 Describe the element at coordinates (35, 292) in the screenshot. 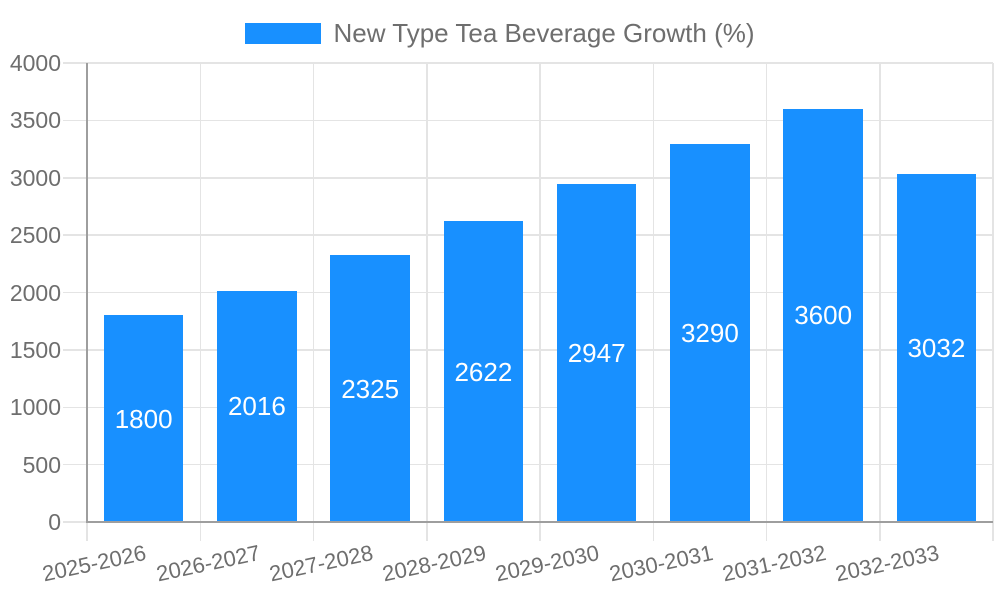

I see `y-axis-label: 2000` at that location.